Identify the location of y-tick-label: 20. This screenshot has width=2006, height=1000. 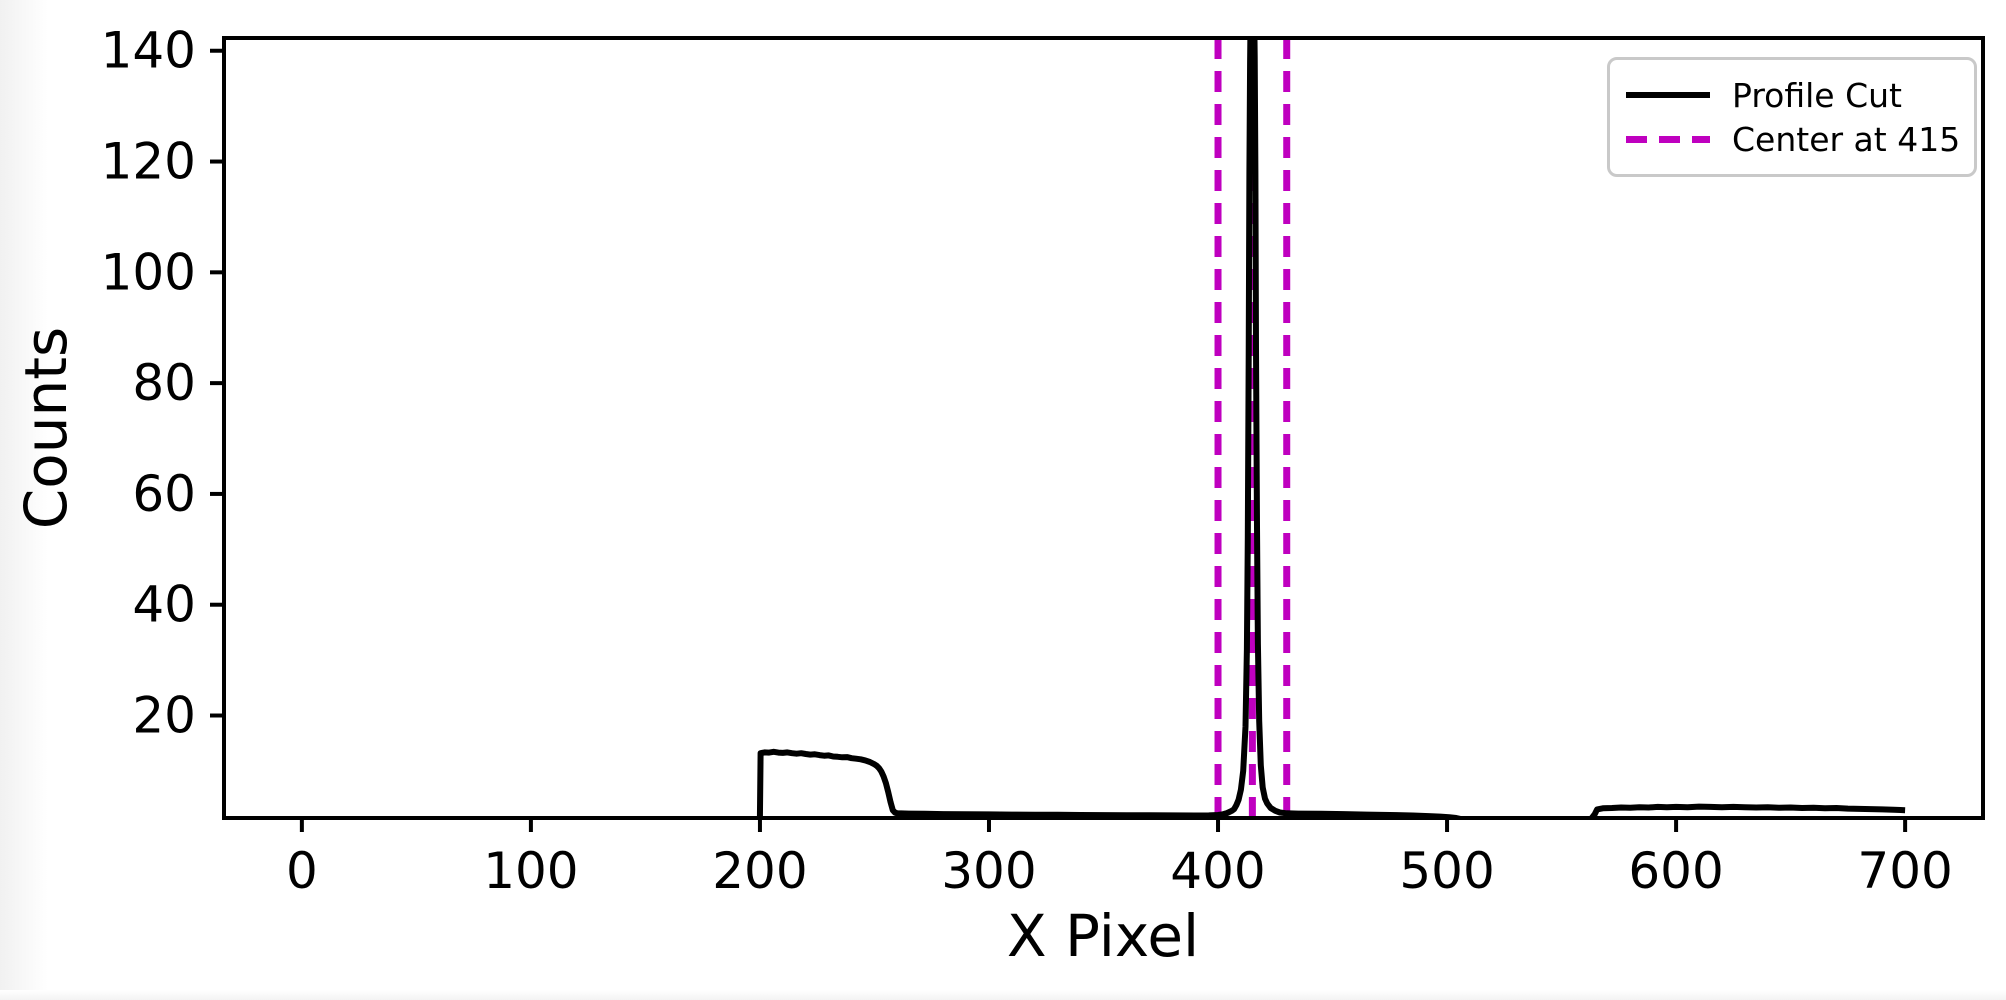
(164, 716).